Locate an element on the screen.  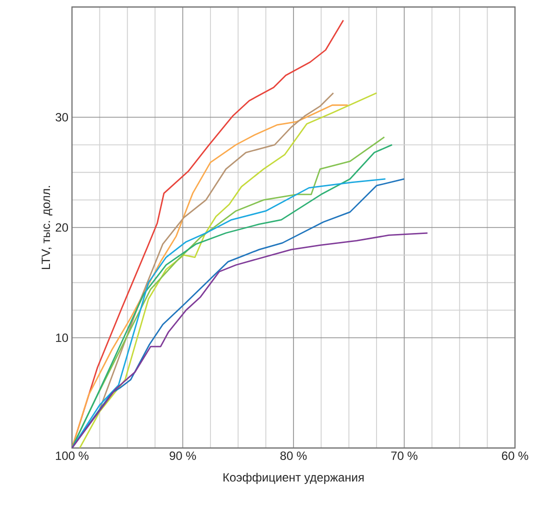
x-tick-label: 80 % is located at coordinates (293, 456).